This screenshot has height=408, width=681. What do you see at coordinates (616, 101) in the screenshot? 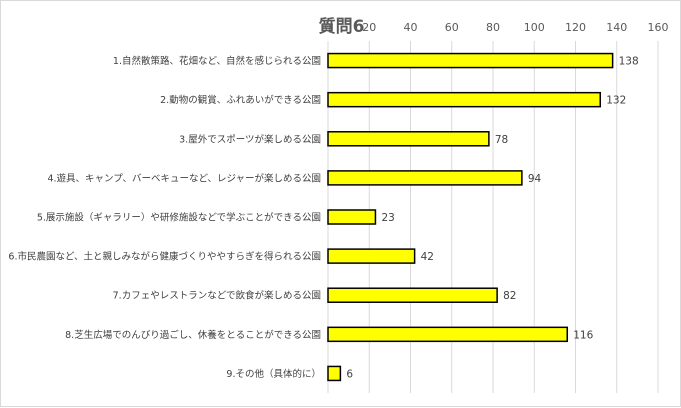
I see `data-label: 132` at bounding box center [616, 101].